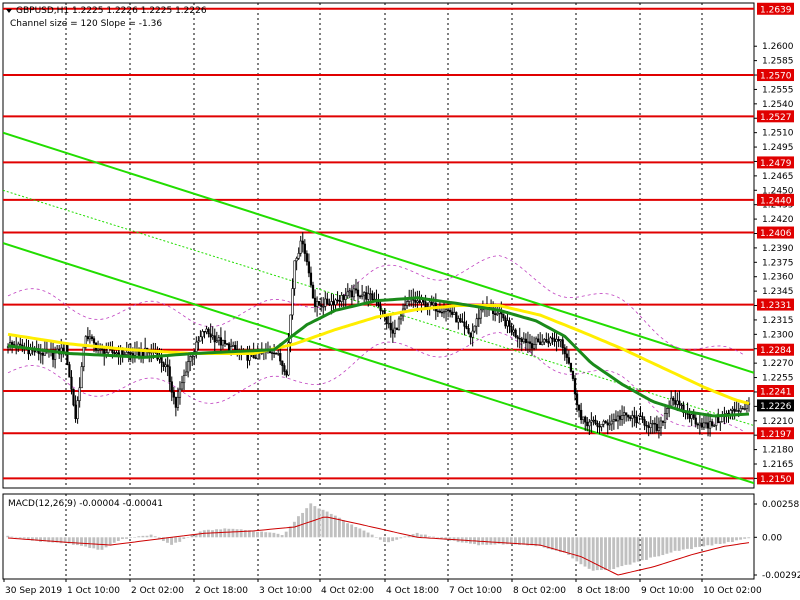 The width and height of the screenshot is (800, 600). I want to click on time-label: 3 Oct 10:00, so click(285, 591).